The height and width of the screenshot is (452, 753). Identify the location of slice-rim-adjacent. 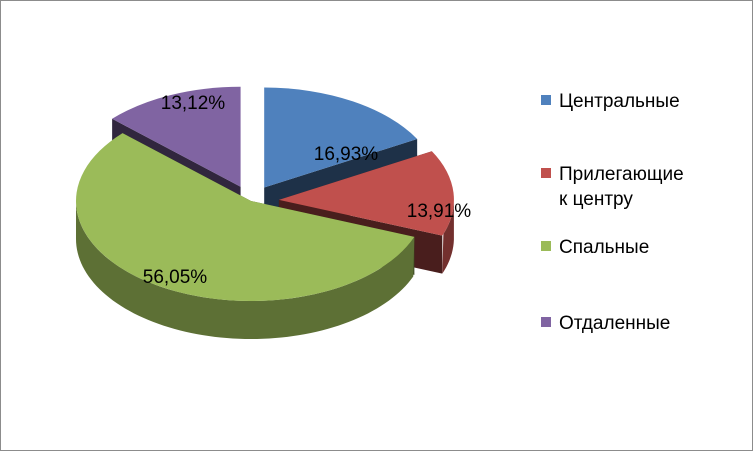
(448, 236).